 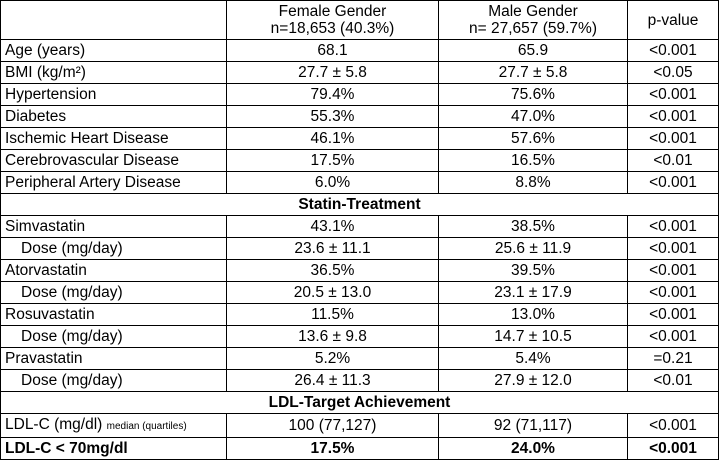 I want to click on table-row: Diabetes 55.3% 47.0% <0.001, so click(x=359, y=116).